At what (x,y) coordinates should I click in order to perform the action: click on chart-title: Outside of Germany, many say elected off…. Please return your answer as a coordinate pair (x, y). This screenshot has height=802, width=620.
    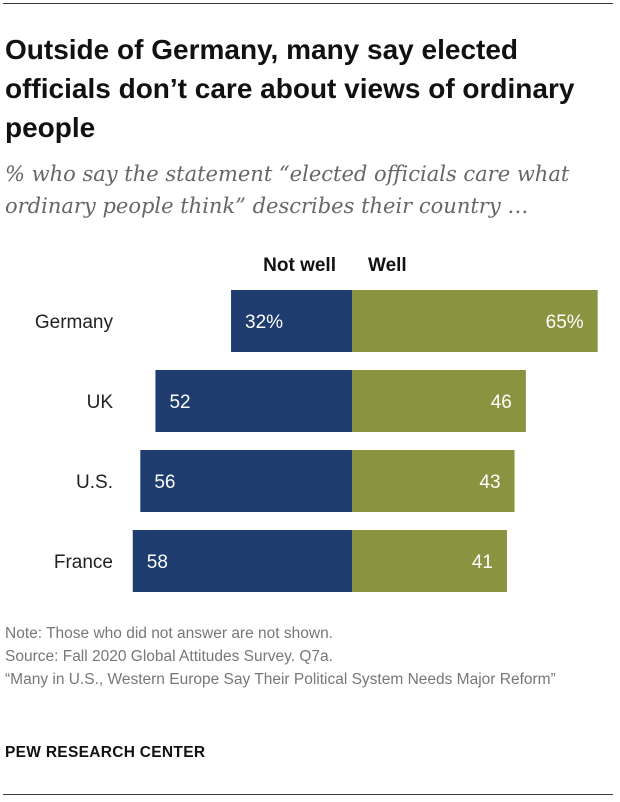
    Looking at the image, I should click on (290, 88).